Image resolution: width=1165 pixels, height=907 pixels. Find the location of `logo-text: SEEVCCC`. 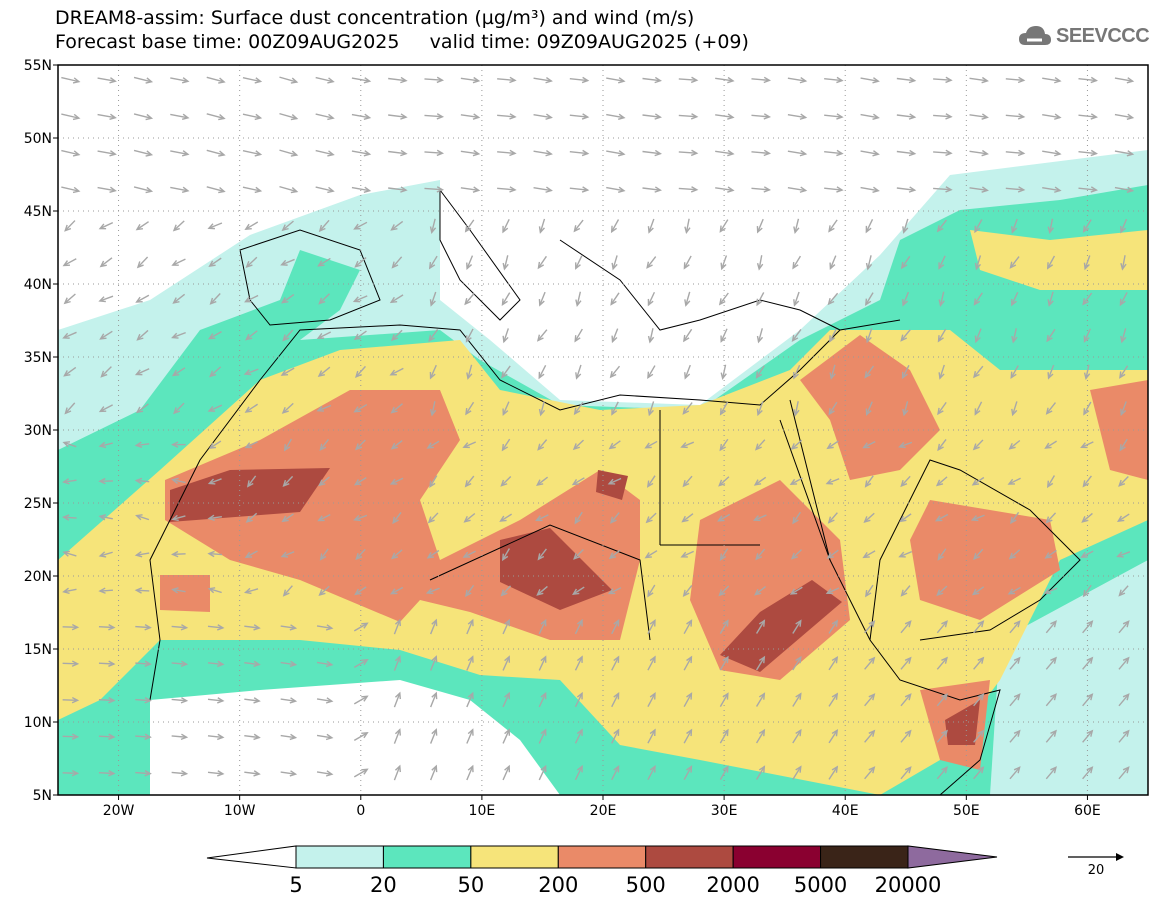

logo-text: SEEVCCC is located at coordinates (1103, 35).